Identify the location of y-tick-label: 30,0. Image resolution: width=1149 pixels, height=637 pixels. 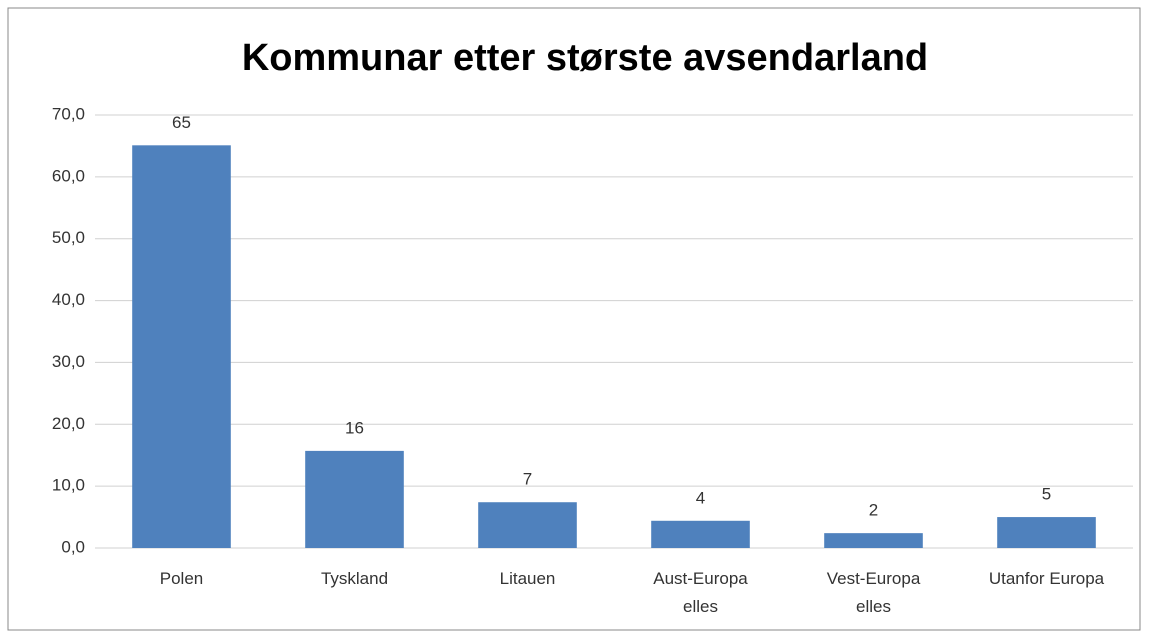
(68, 361).